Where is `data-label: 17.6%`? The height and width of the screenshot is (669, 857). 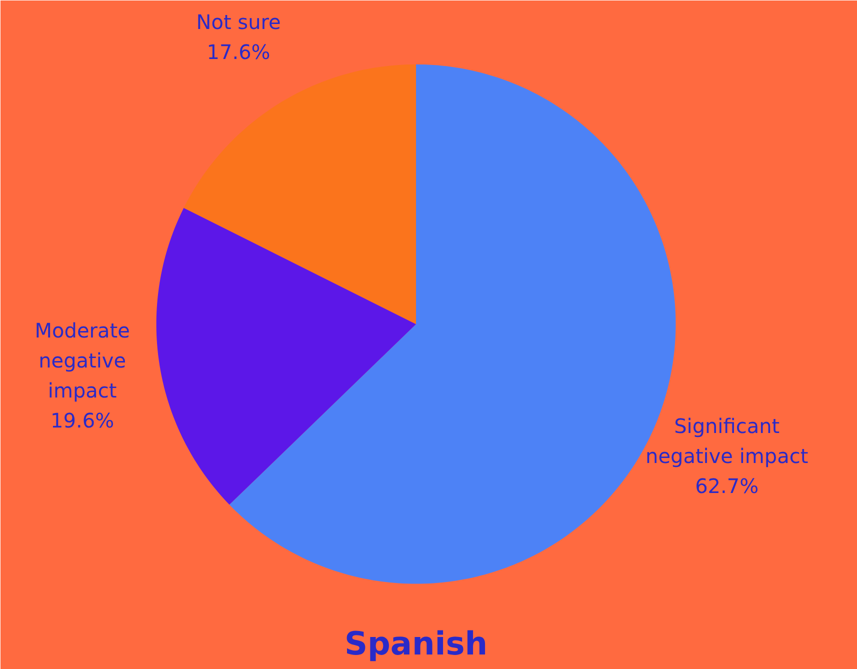 data-label: 17.6% is located at coordinates (238, 52).